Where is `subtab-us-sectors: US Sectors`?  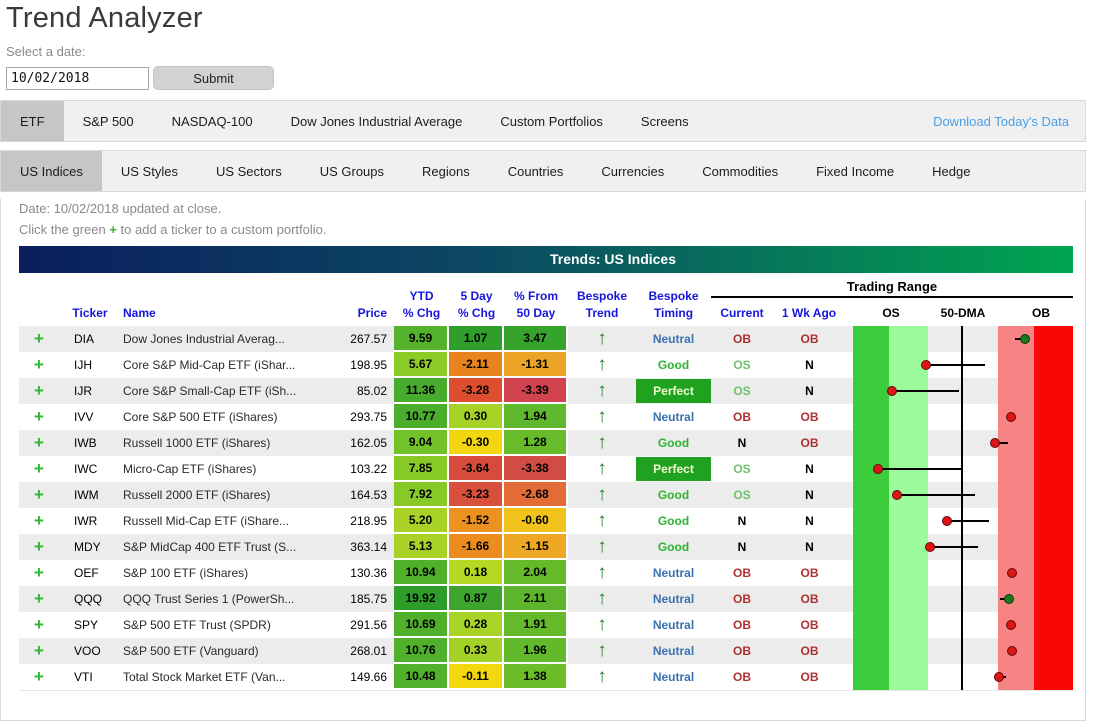
subtab-us-sectors: US Sectors is located at coordinates (248, 171).